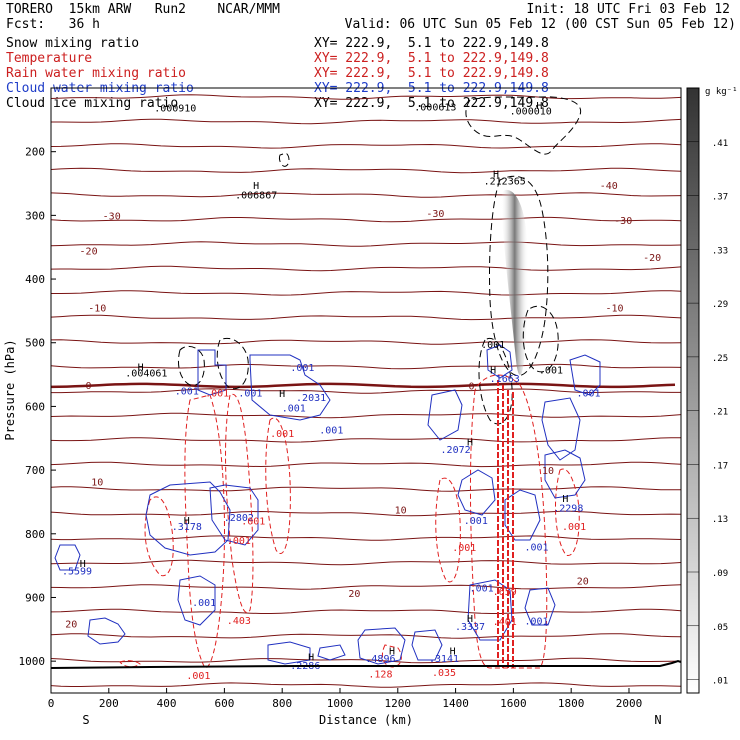 Image resolution: width=740 pixels, height=740 pixels. I want to click on y-tick-label: 1000, so click(32, 661).